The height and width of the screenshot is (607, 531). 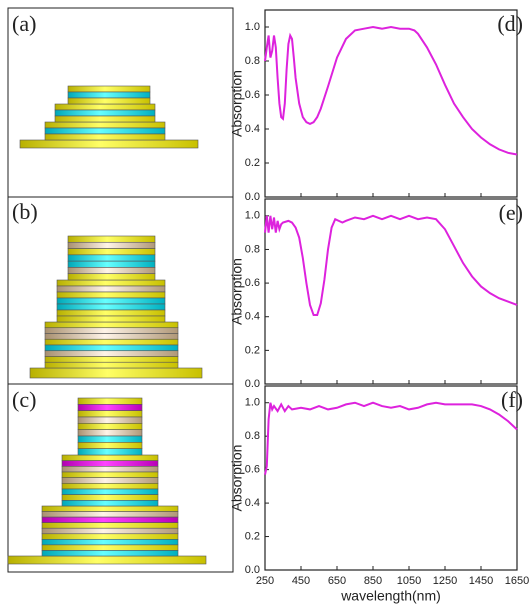 I want to click on panel-label: (b), so click(x=25, y=211).